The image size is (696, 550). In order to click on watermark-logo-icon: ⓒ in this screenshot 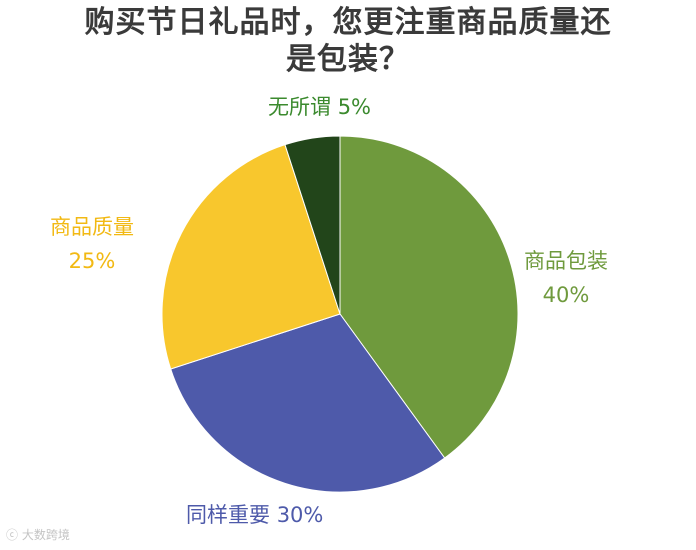, I will do `click(12, 535)`.